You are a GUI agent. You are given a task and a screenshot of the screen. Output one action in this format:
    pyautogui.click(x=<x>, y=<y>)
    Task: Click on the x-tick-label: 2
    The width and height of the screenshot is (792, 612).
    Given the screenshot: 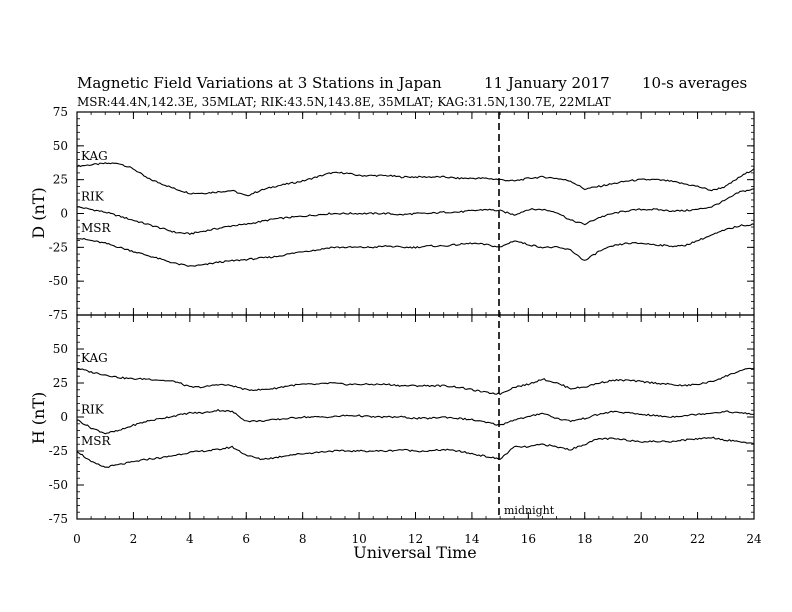 What is the action you would take?
    pyautogui.click(x=134, y=539)
    